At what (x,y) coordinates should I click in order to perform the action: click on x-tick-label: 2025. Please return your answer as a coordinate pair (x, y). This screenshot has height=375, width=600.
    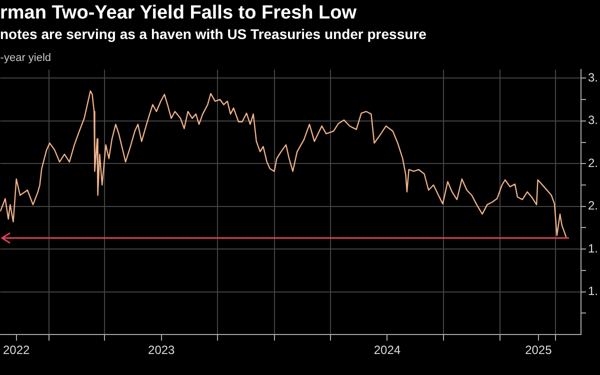
    Looking at the image, I should click on (538, 350).